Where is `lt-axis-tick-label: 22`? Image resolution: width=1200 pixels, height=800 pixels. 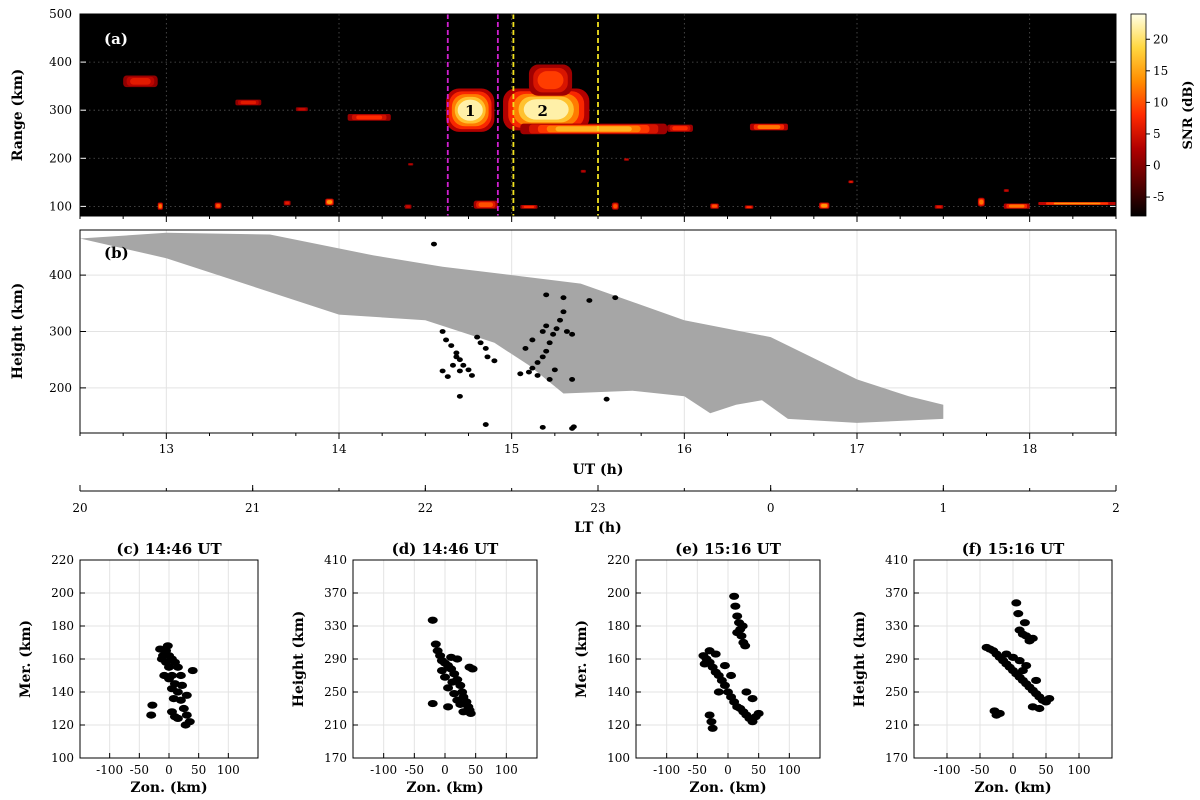
lt-axis-tick-label: 22 is located at coordinates (425, 508).